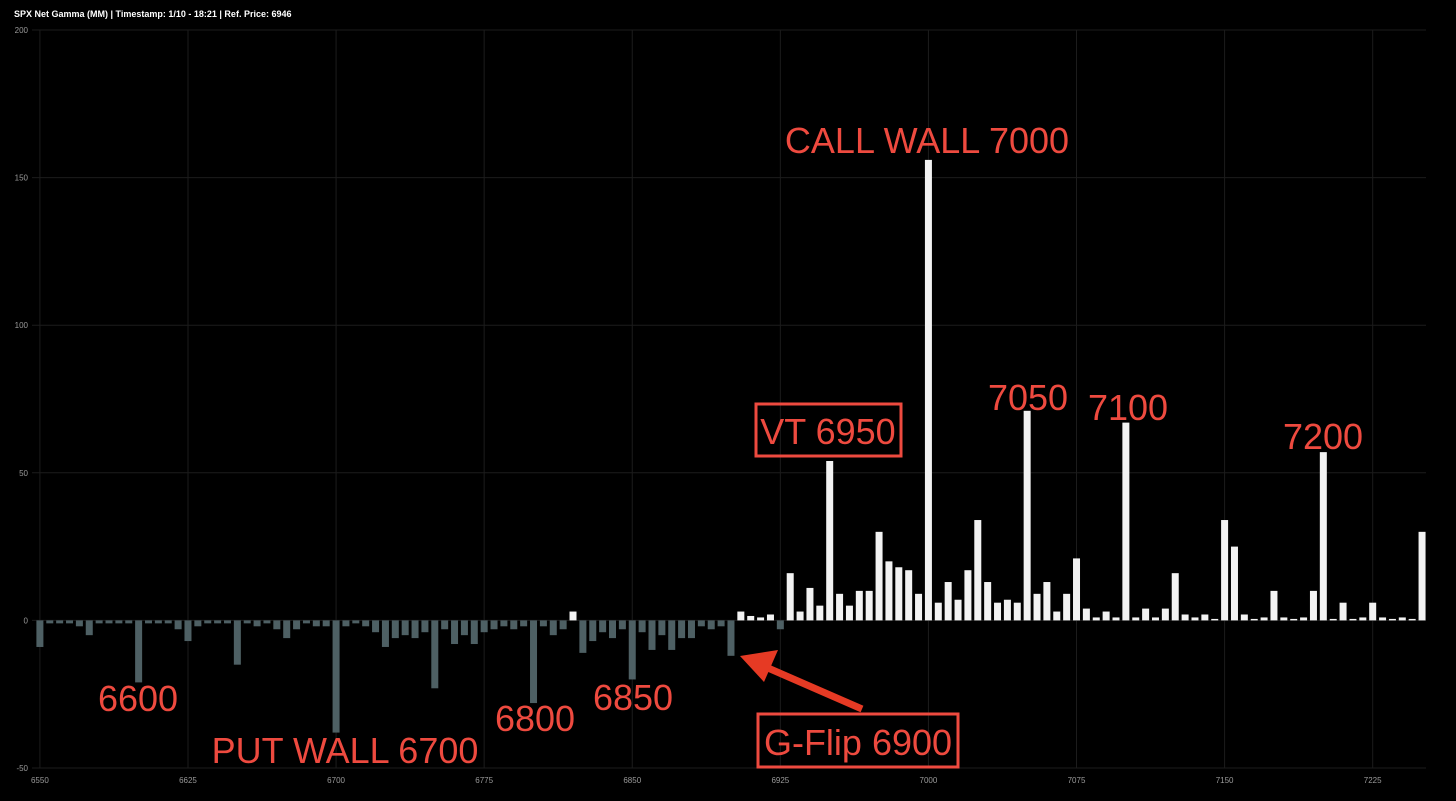  Describe the element at coordinates (1128, 407) in the screenshot. I see `annotation: 7100` at that location.